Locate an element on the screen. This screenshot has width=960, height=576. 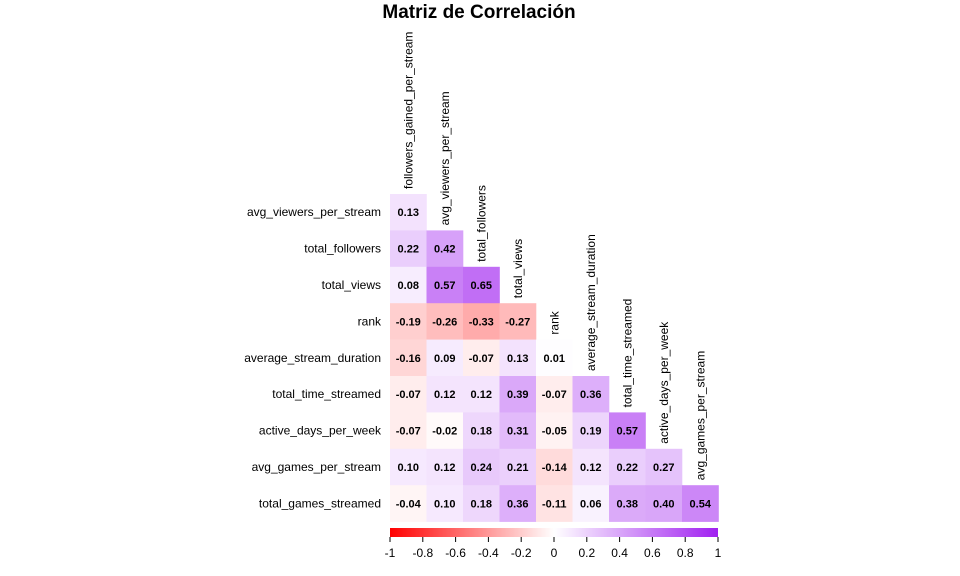
legend-tick-label: 0.6 is located at coordinates (652, 553).